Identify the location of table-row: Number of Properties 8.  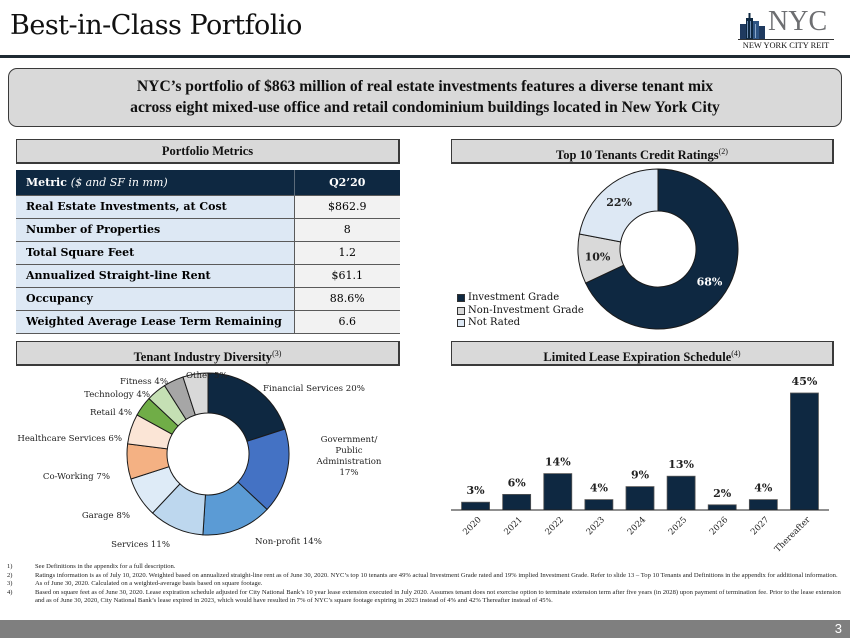
(208, 229).